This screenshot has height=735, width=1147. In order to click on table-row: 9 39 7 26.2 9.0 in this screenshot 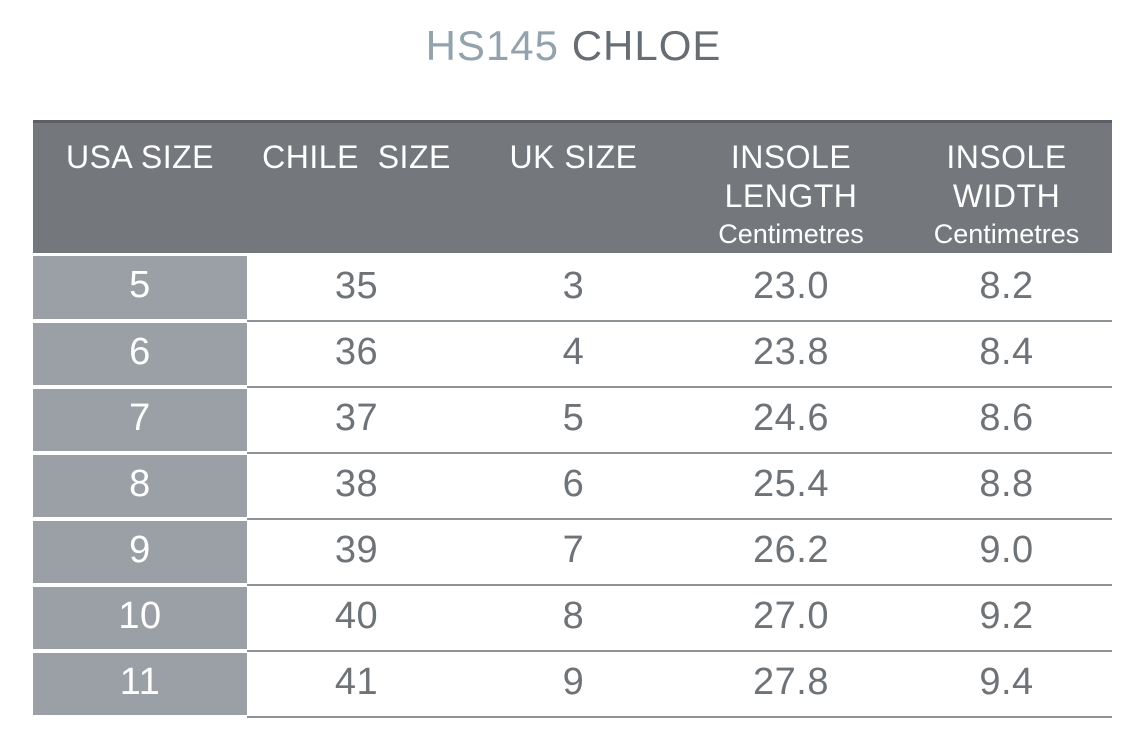, I will do `click(572, 552)`.